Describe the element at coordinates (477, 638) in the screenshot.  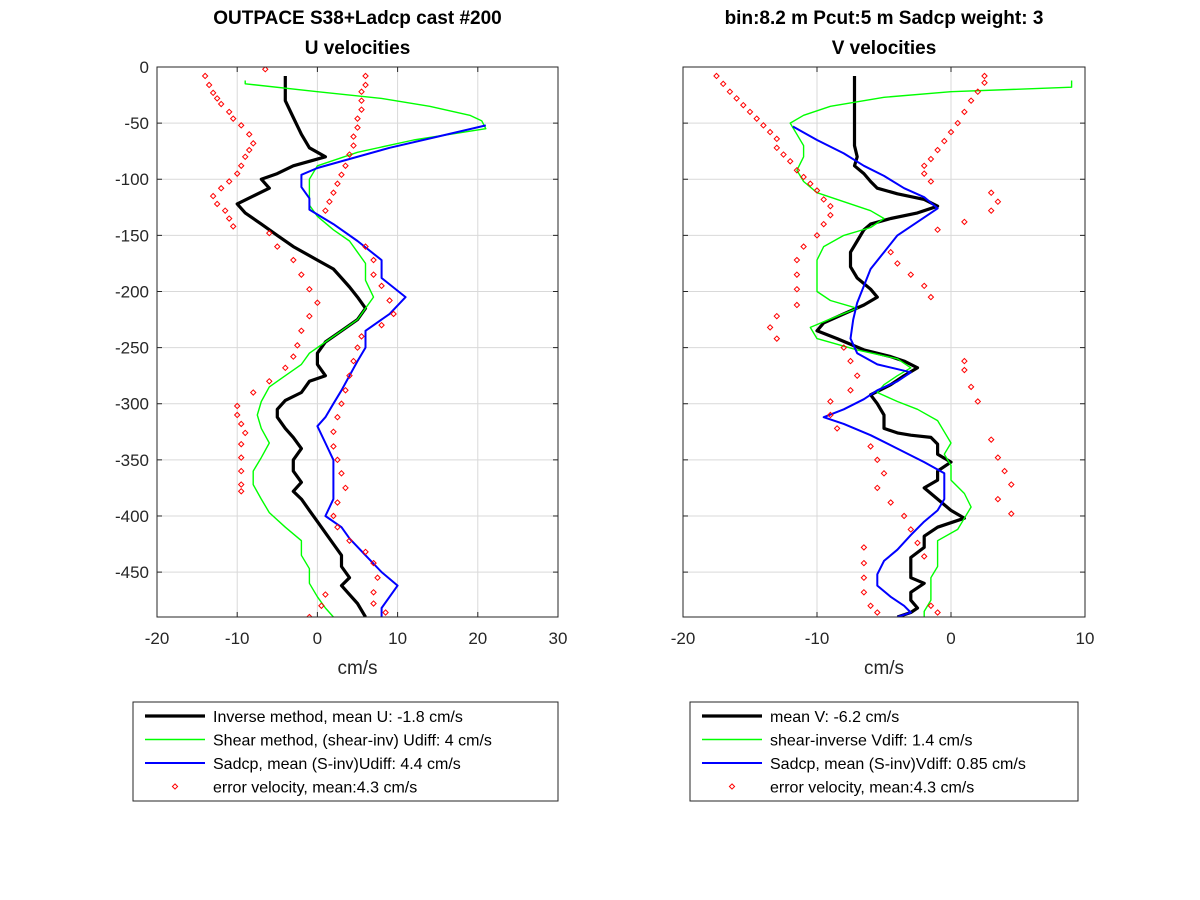
I see `x-tick-label: 20` at that location.